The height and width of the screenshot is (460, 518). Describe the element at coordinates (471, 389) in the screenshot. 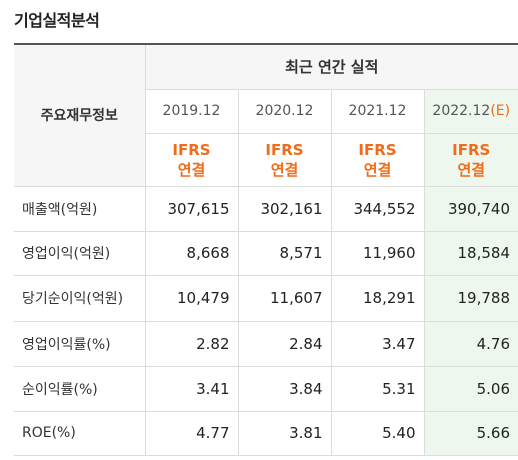

I see `value-cell-estimate: 5.06` at that location.